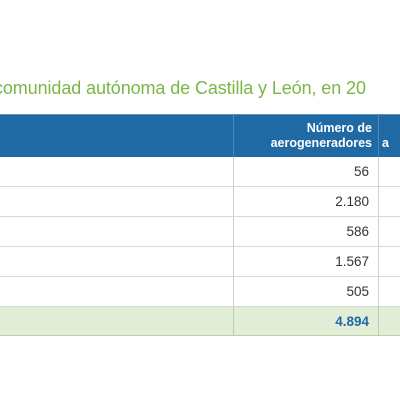 The image size is (400, 409). What do you see at coordinates (200, 135) in the screenshot?
I see `table-header: Número de aerogeneradores a` at bounding box center [200, 135].